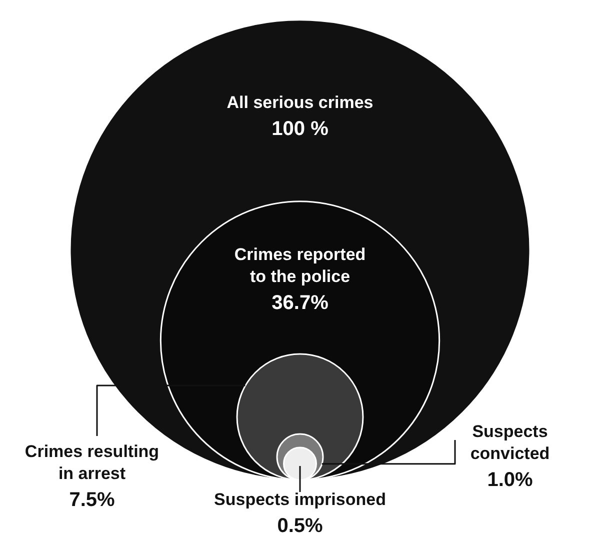 The width and height of the screenshot is (591, 542). Describe the element at coordinates (300, 303) in the screenshot. I see `data-label: 36.7%` at that location.